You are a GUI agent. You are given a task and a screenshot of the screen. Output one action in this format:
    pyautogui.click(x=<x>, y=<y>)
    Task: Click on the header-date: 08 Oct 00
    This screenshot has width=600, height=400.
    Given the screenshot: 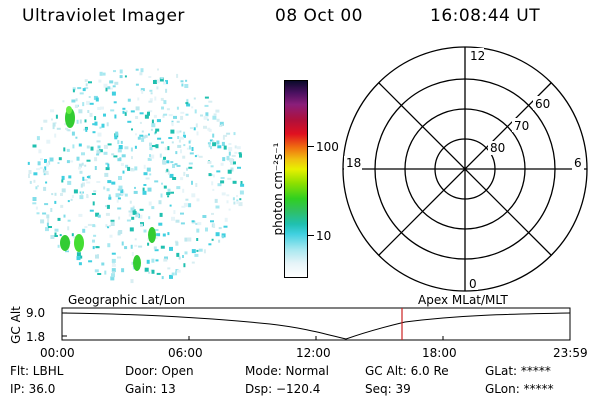 What is the action you would take?
    pyautogui.click(x=319, y=16)
    